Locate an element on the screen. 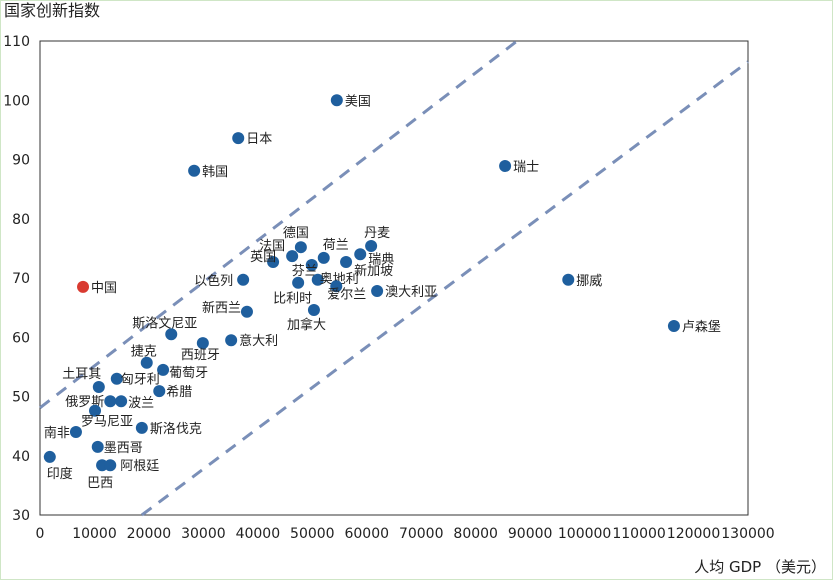  data-point: 挪威 is located at coordinates (582, 281).